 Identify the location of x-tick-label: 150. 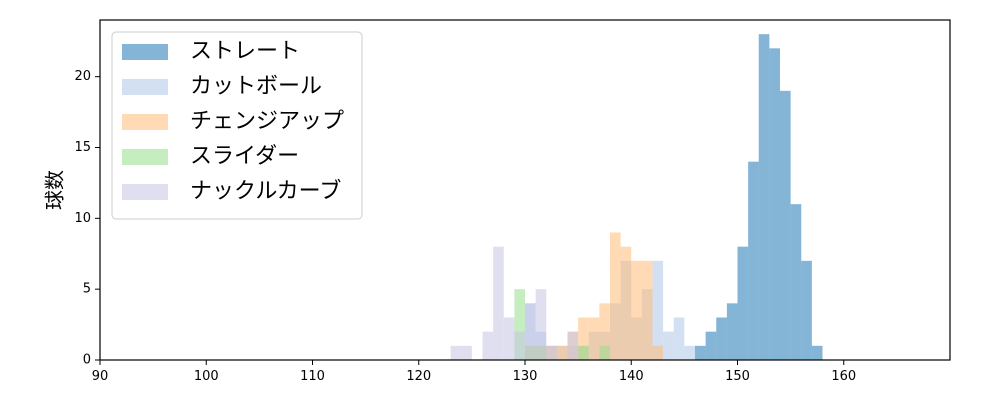
(737, 376).